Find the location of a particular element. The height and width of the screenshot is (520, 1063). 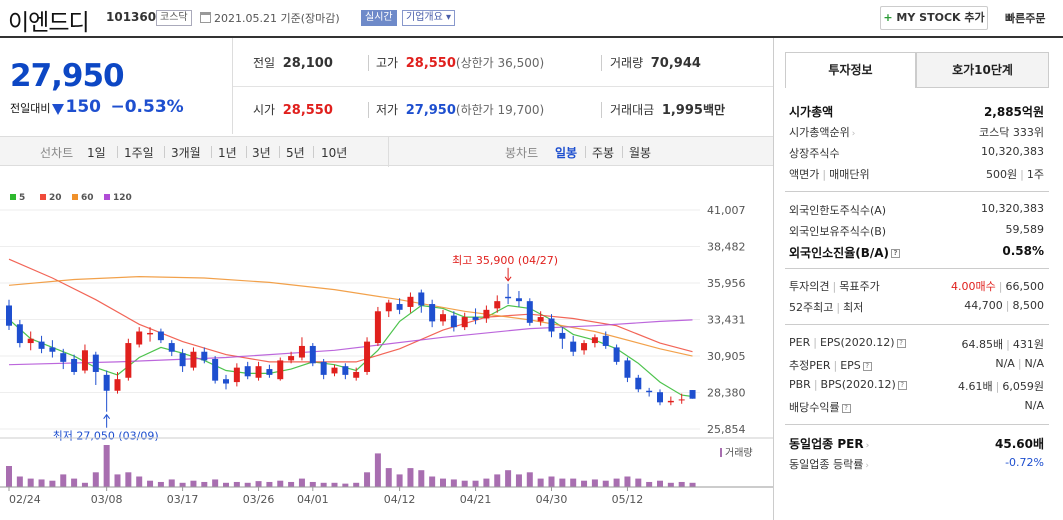

legend-label: 5 is located at coordinates (22, 198).